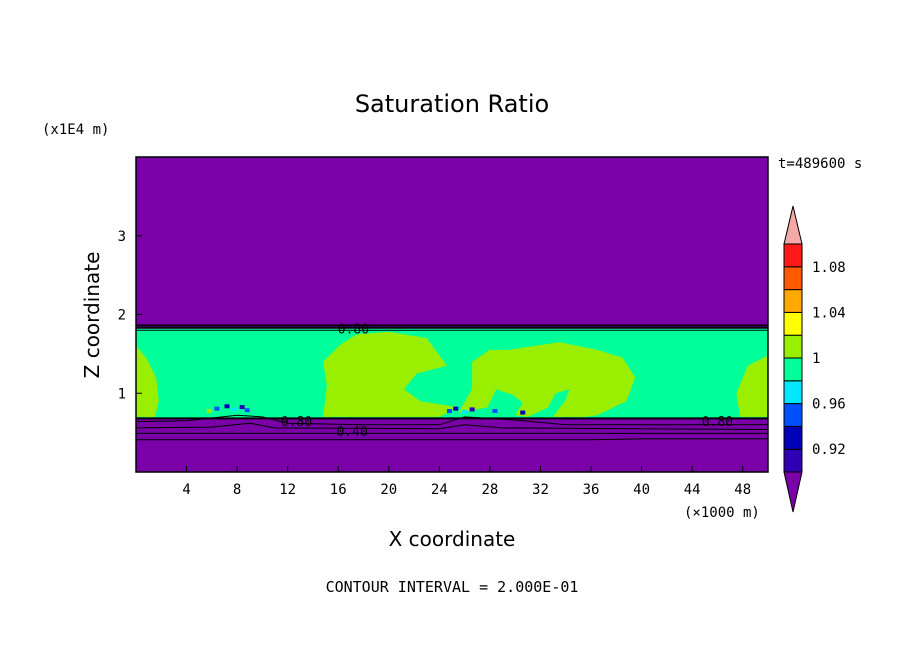 The height and width of the screenshot is (654, 904). What do you see at coordinates (353, 330) in the screenshot?
I see `contour-label-1: 0.80` at bounding box center [353, 330].